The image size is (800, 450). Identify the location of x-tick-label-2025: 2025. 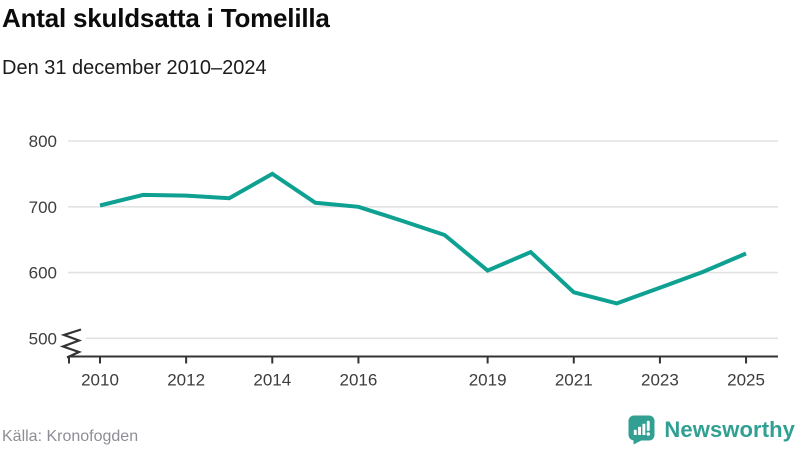
(746, 380).